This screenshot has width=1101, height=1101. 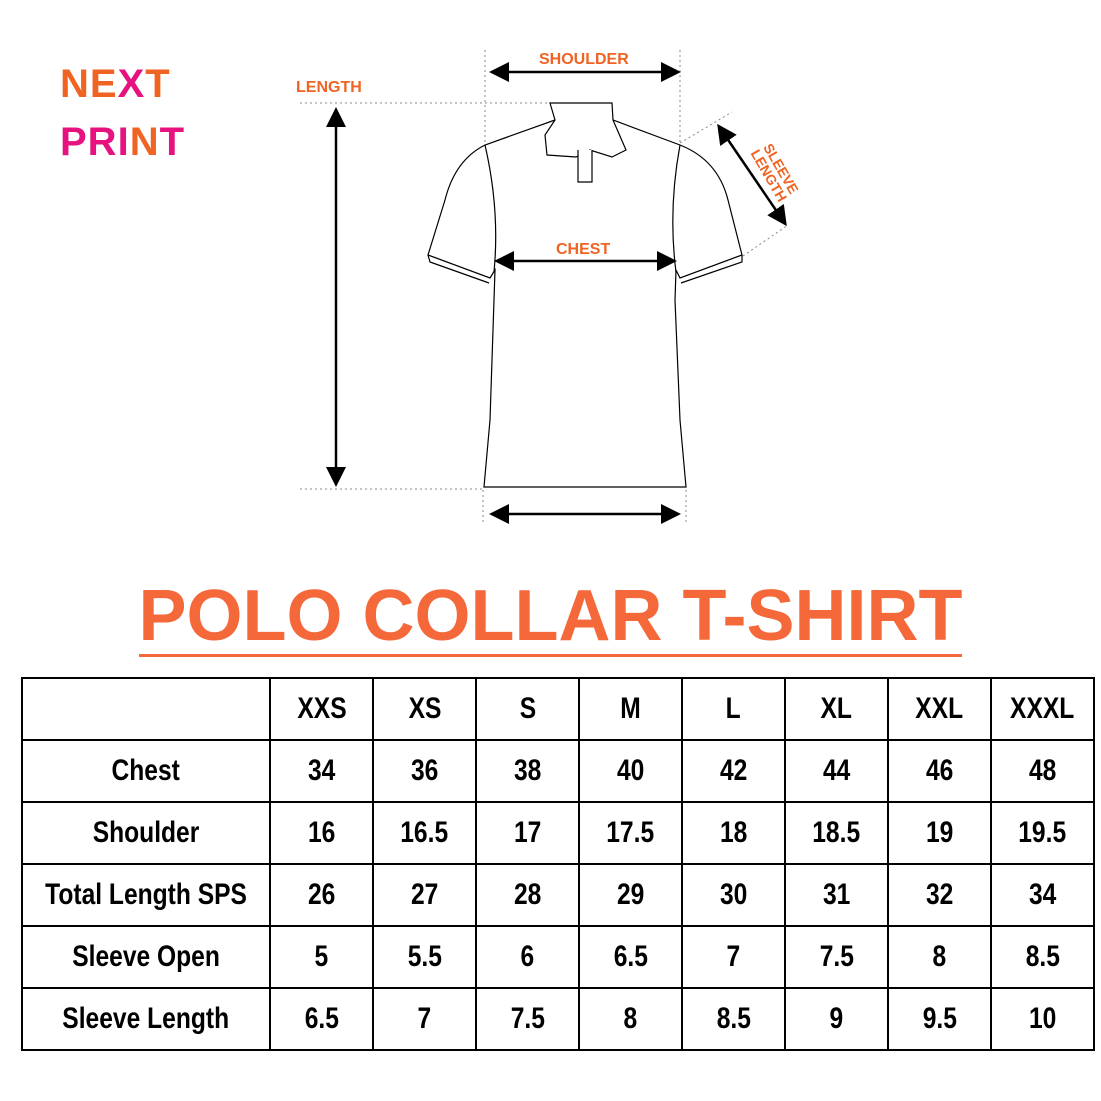 I want to click on table-cell: 18.5, so click(x=837, y=833).